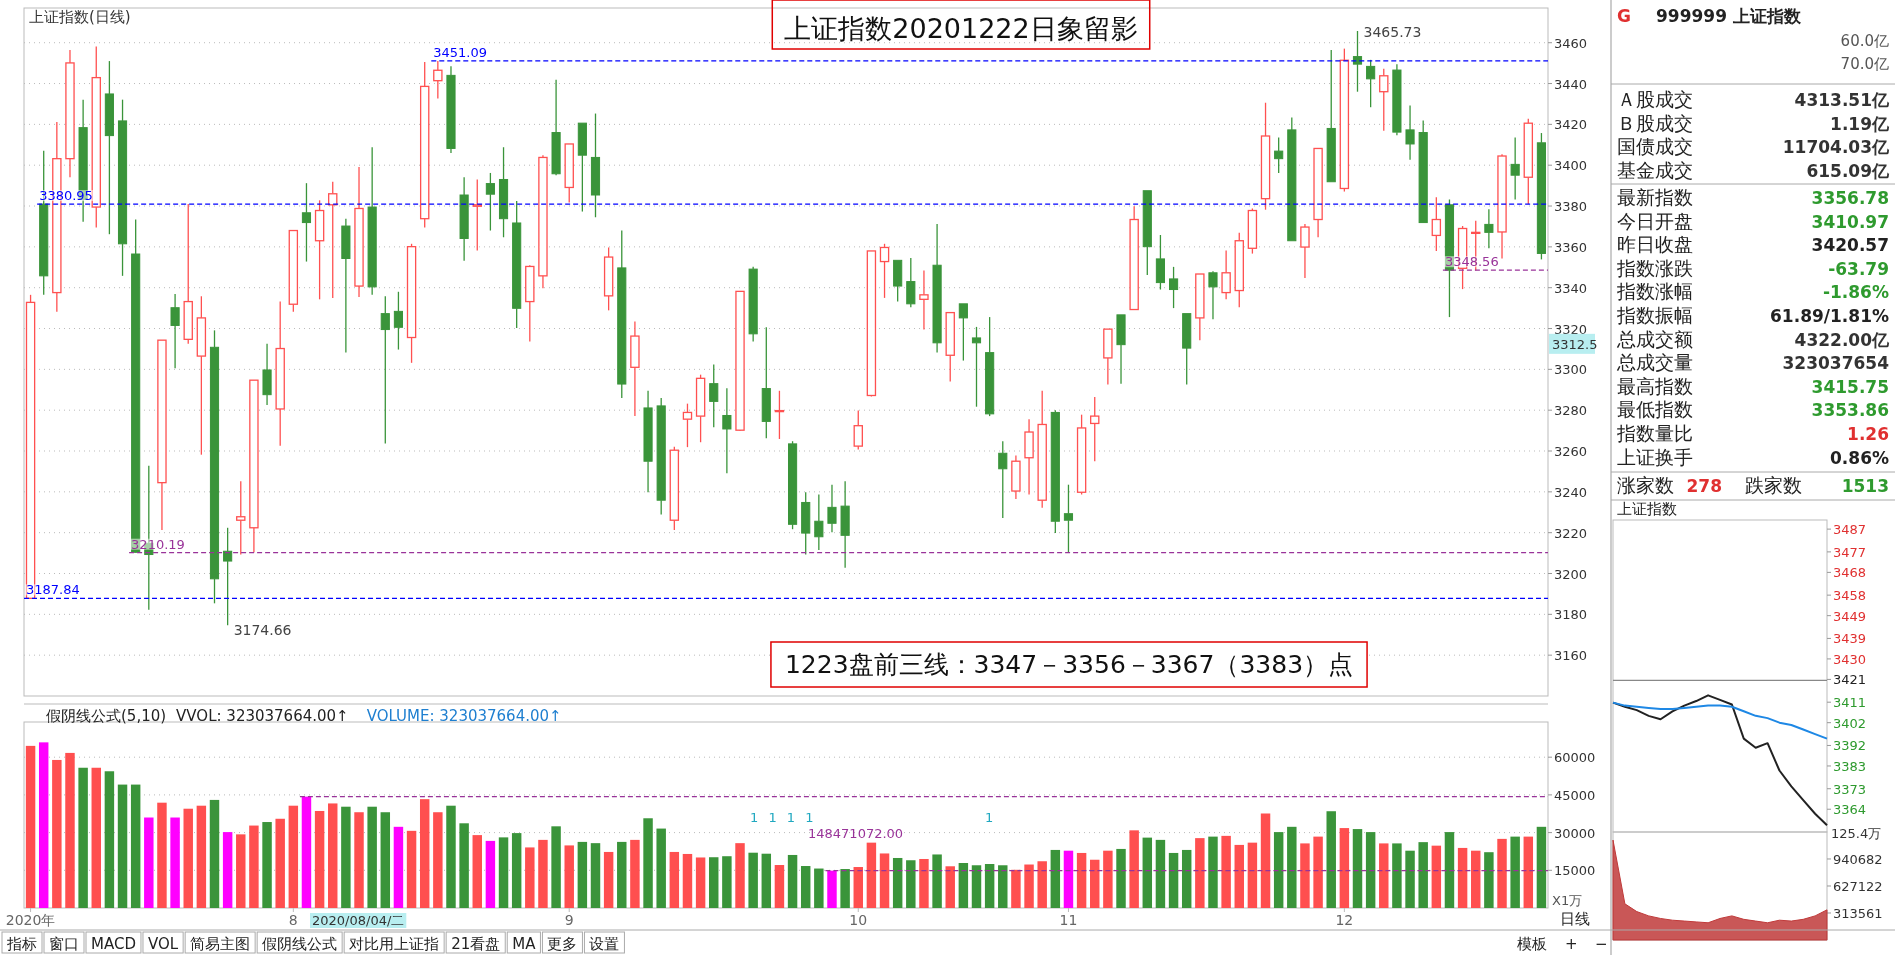 The image size is (1895, 955). Describe the element at coordinates (1850, 723) in the screenshot. I see `y-tick-label: 3402` at that location.